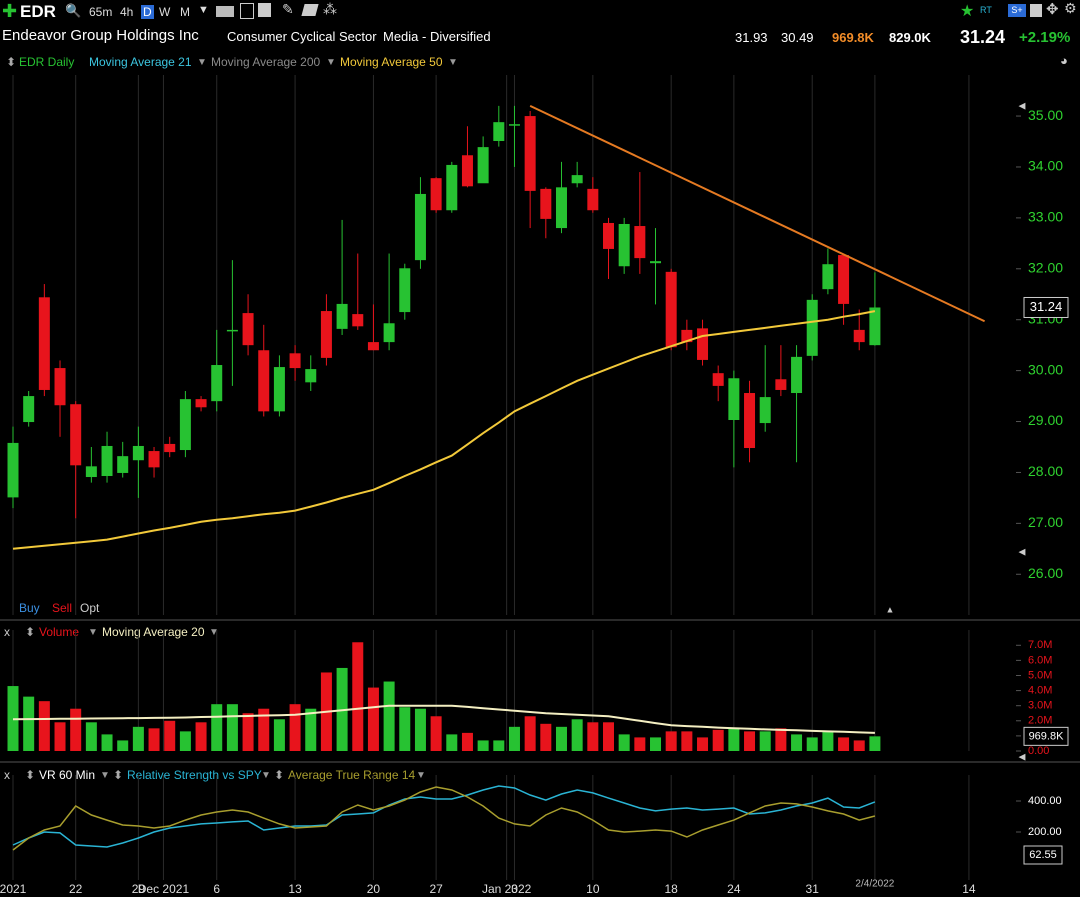 The height and width of the screenshot is (897, 1080). What do you see at coordinates (1052, 9) in the screenshot?
I see `move-icon: ✥` at bounding box center [1052, 9].